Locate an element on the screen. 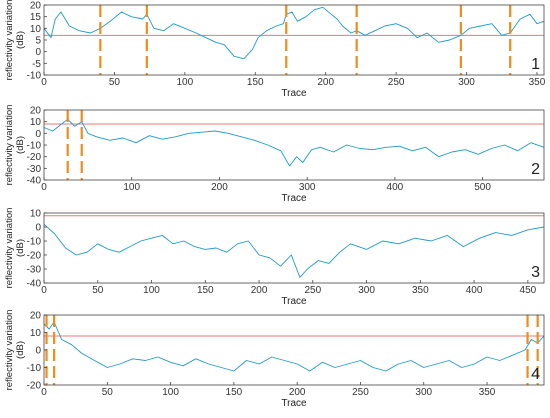 The width and height of the screenshot is (550, 418). y-tick-label: 5 is located at coordinates (38, 41).